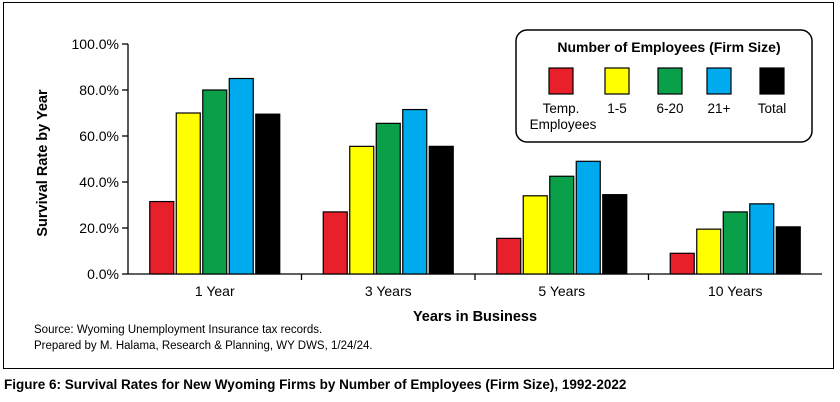 The height and width of the screenshot is (402, 840). Describe the element at coordinates (95, 44) in the screenshot. I see `y-tick-label: 100.0%` at that location.